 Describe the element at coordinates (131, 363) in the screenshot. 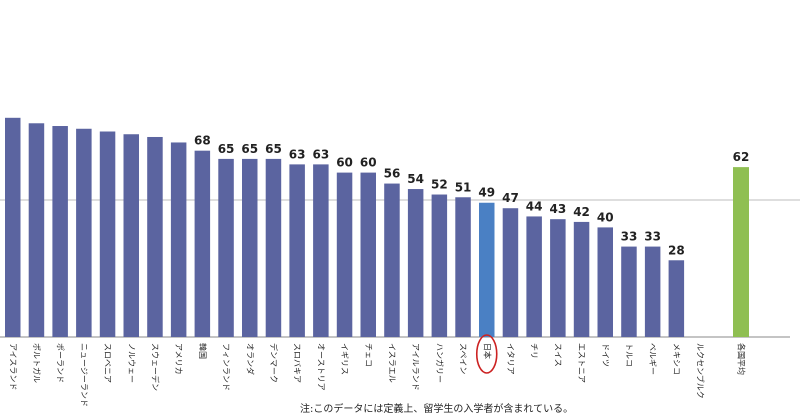

I see `category-label-5: ノルウェー` at that location.